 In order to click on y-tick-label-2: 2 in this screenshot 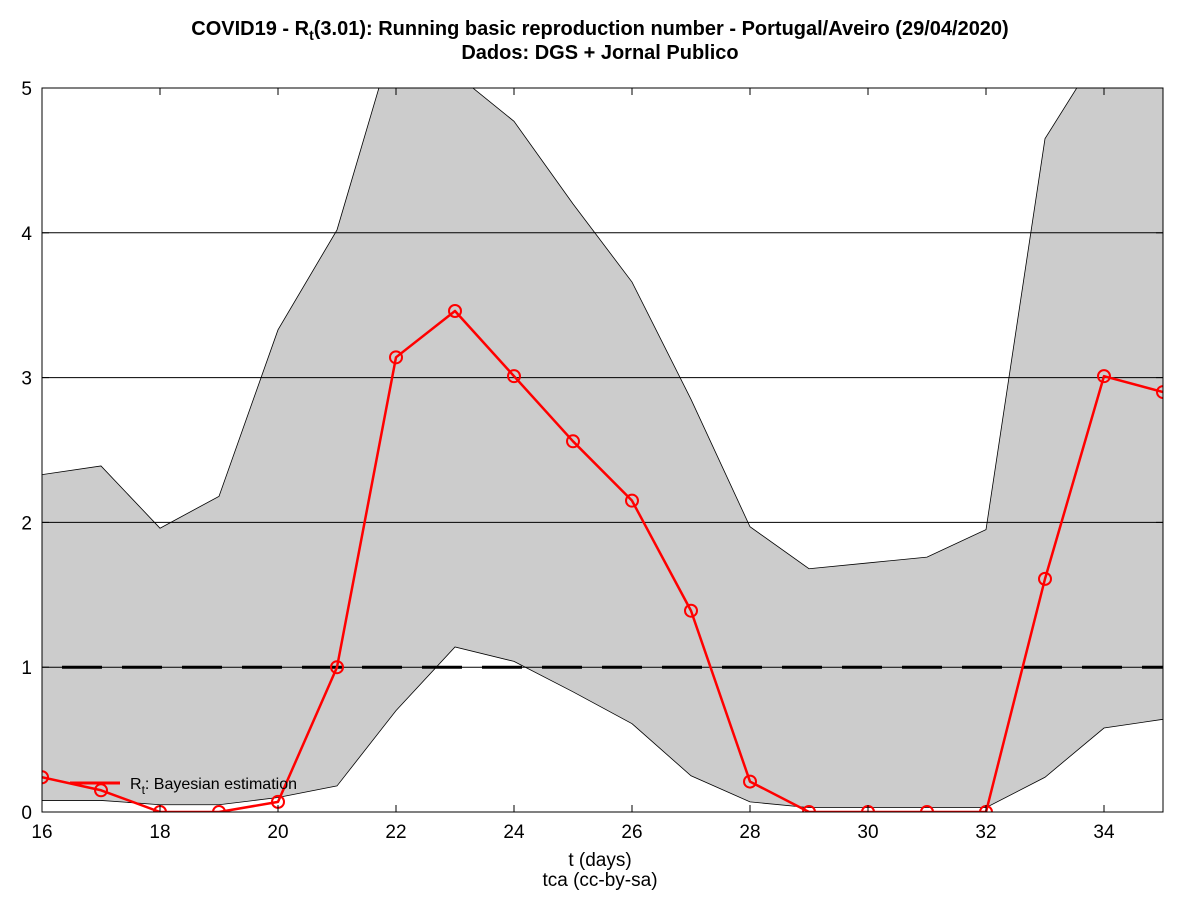, I will do `click(26, 523)`.